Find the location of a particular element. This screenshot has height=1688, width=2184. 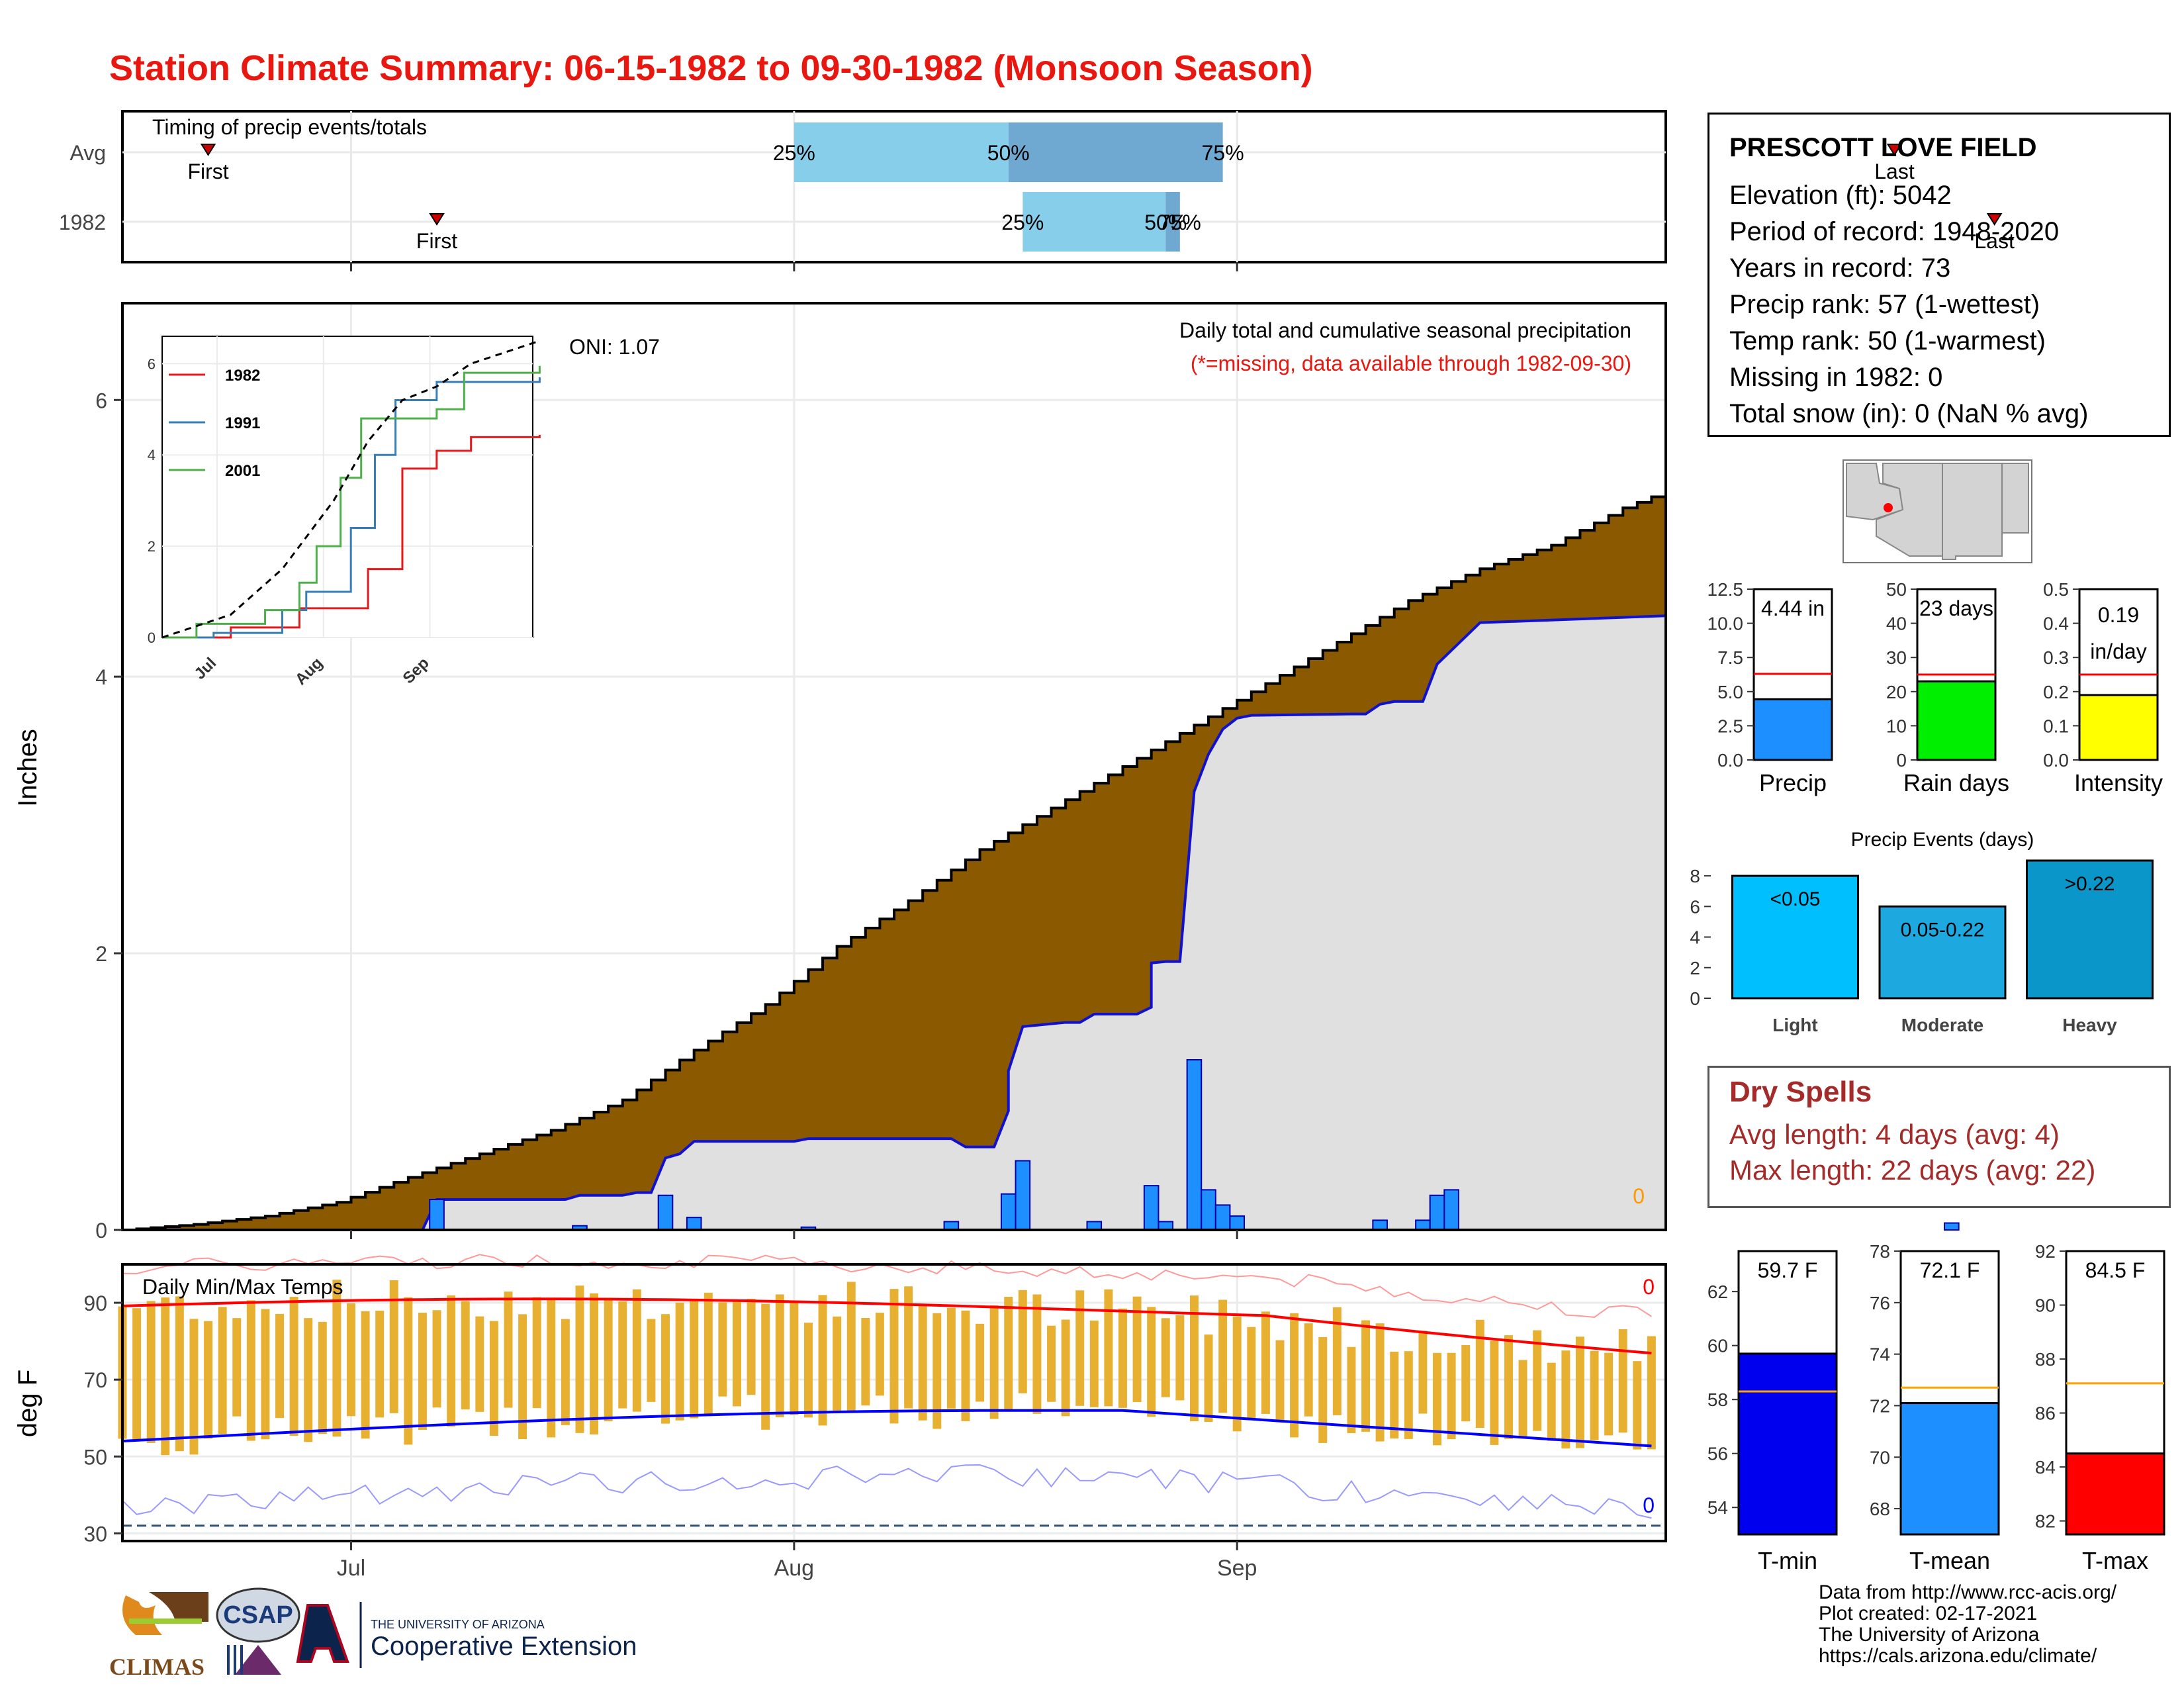

inset-ytick-label: 4 is located at coordinates (152, 455).